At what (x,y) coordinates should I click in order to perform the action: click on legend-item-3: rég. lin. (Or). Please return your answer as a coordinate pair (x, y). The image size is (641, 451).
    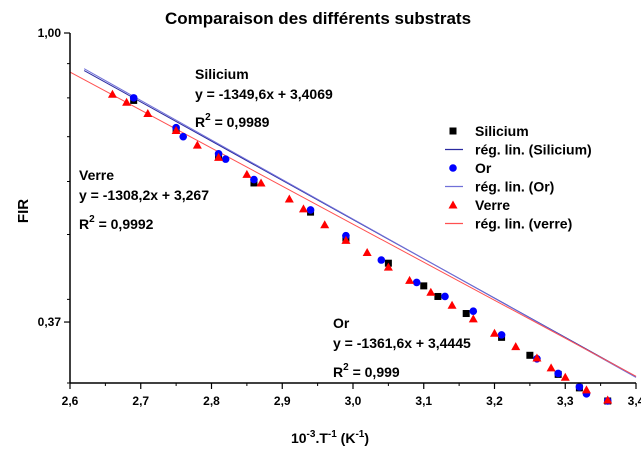
    Looking at the image, I should click on (499, 187).